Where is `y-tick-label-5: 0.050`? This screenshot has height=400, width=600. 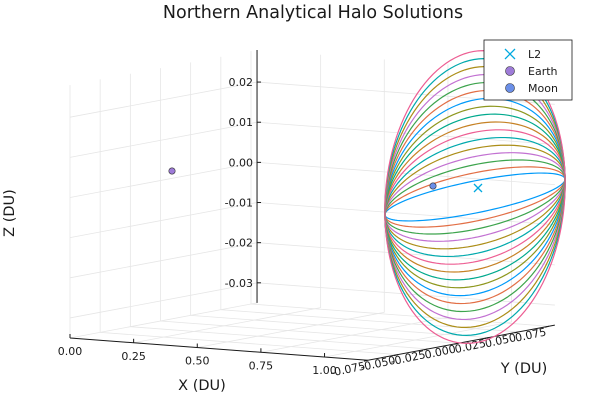 y-tick-label-5: 0.050 is located at coordinates (501, 340).